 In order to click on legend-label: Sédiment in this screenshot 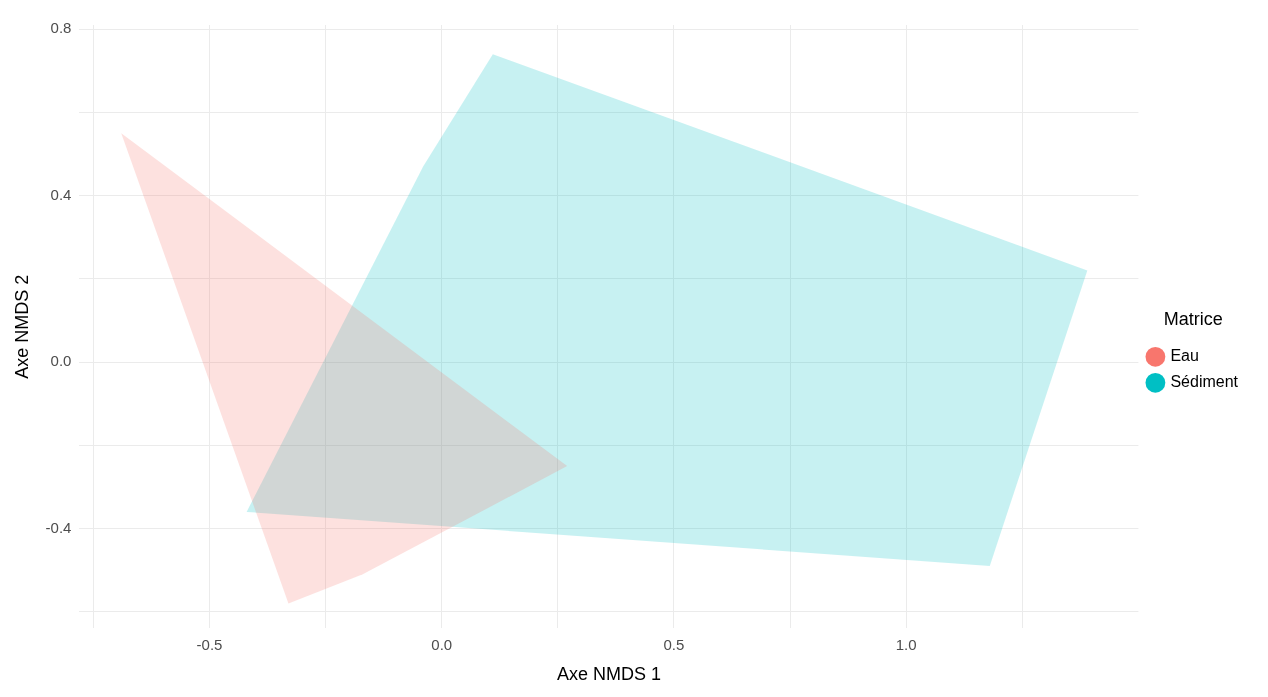, I will do `click(1204, 382)`.